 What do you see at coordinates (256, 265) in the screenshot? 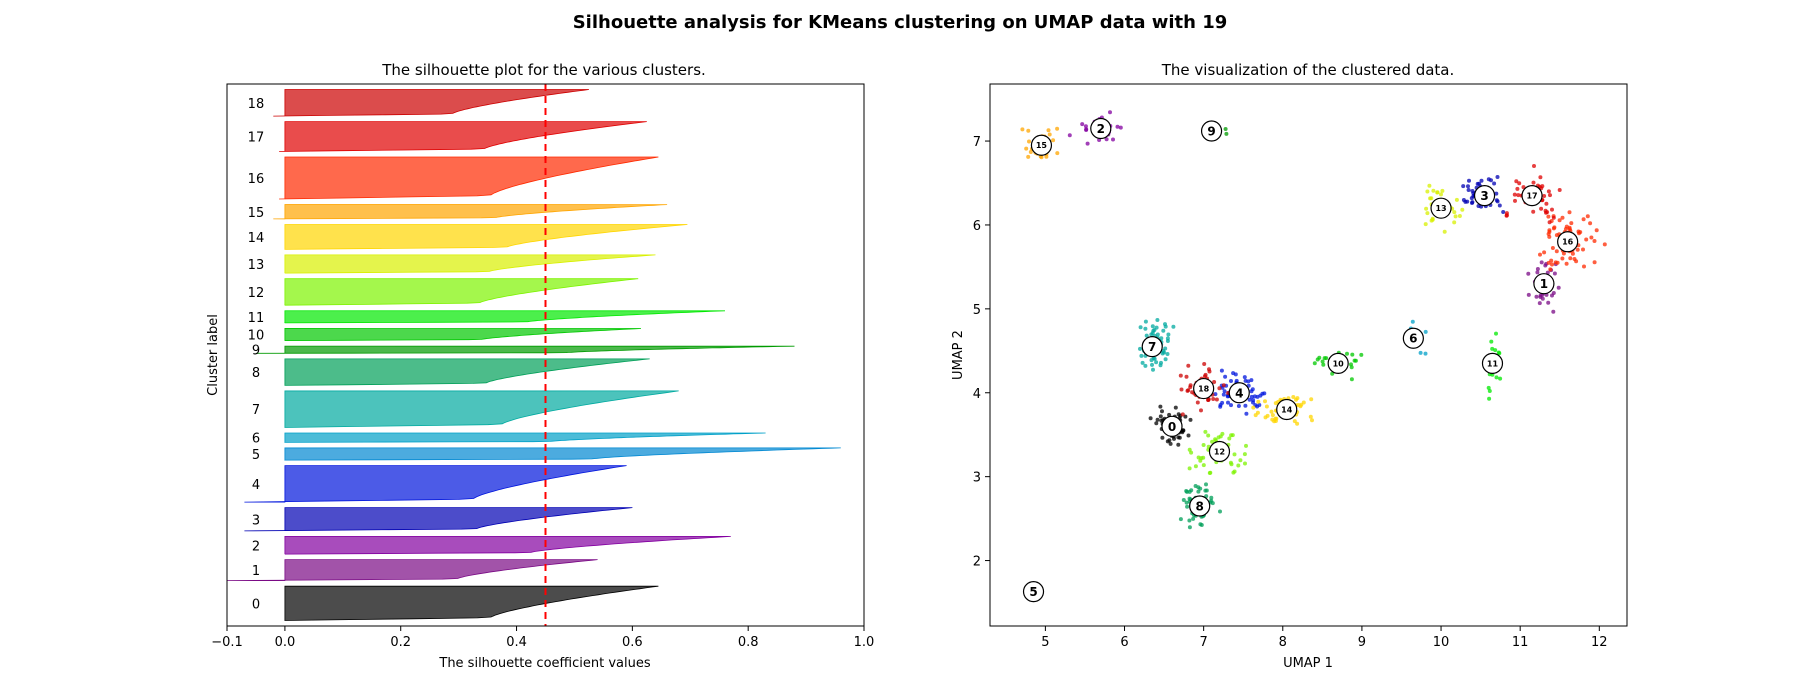
I see `silhouette-cluster-label: 13` at bounding box center [256, 265].